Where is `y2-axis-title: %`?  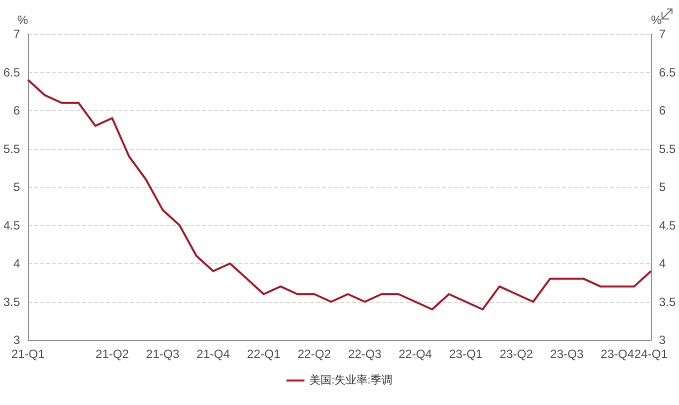
y2-axis-title: % is located at coordinates (656, 20).